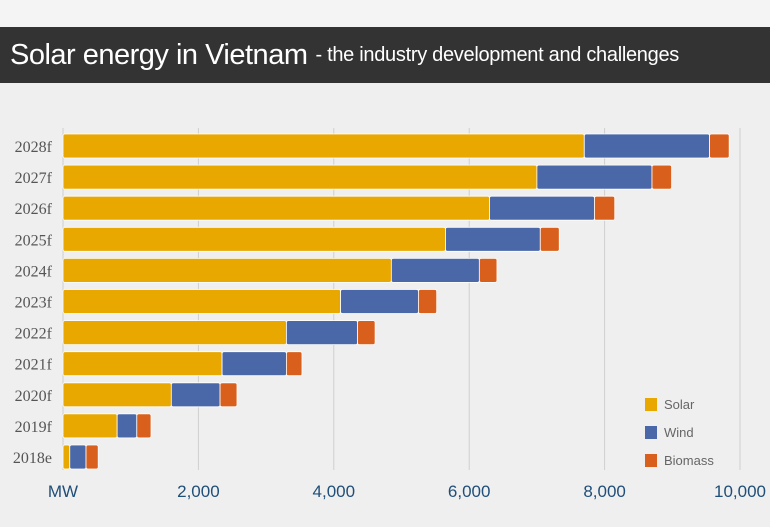 The width and height of the screenshot is (770, 527). What do you see at coordinates (385, 13) in the screenshot?
I see `top-band` at bounding box center [385, 13].